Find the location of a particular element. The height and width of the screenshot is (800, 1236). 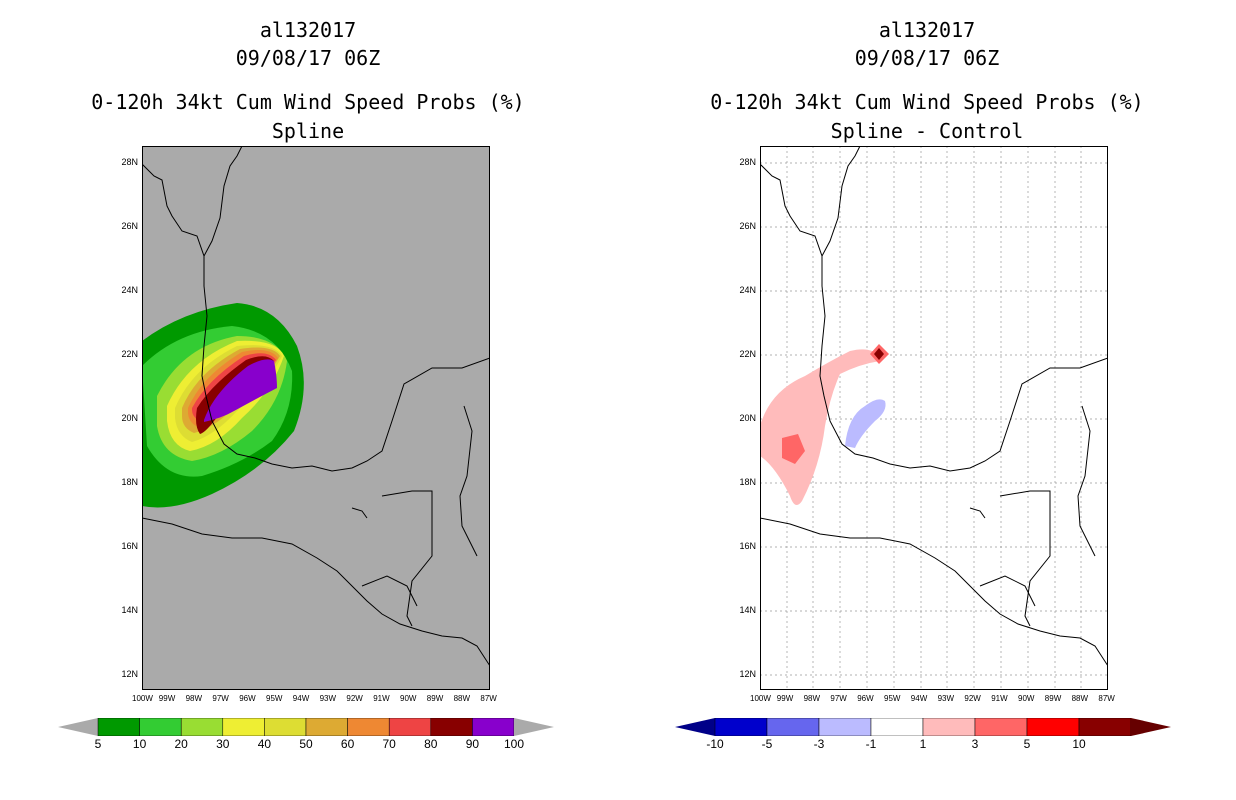

right-colorbar-label: -10 is located at coordinates (715, 744).